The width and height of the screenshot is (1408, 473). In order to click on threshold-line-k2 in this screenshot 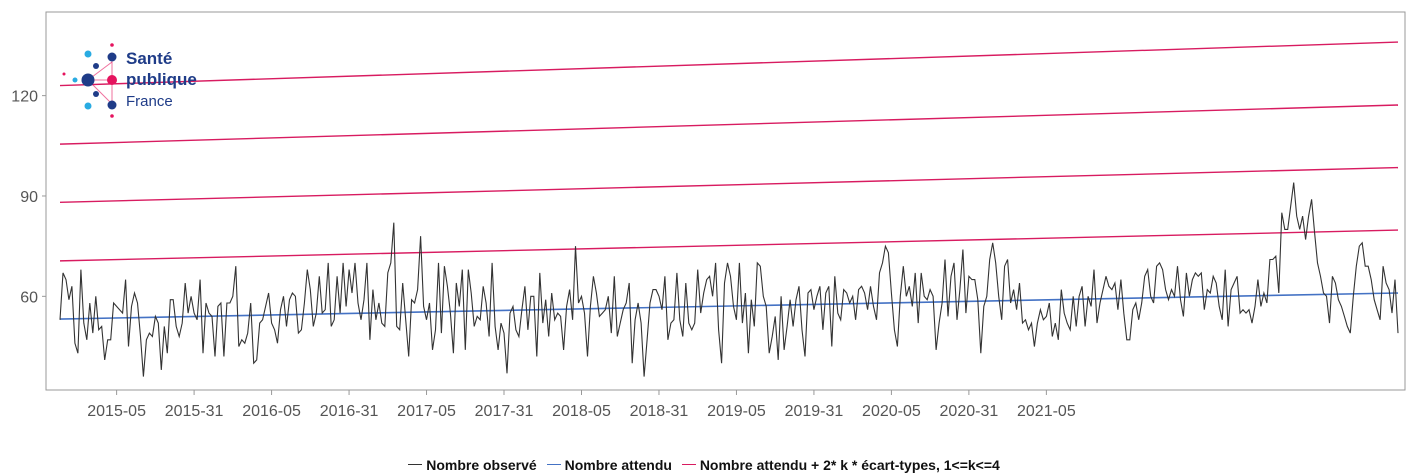, I will do `click(729, 185)`.